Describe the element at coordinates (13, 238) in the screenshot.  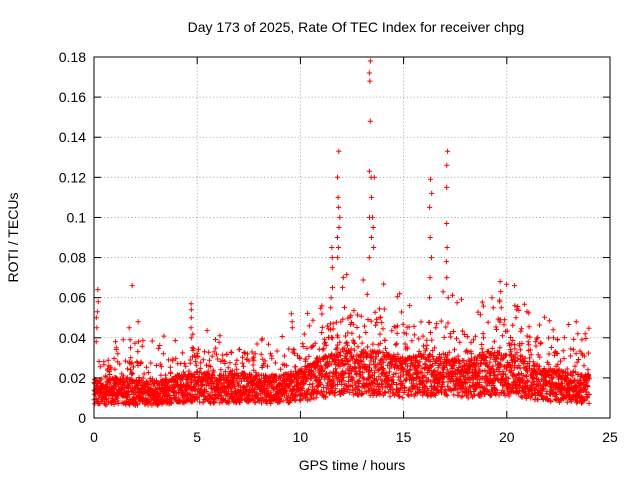
I see `y-axis-label: ROTI / TECUs` at that location.